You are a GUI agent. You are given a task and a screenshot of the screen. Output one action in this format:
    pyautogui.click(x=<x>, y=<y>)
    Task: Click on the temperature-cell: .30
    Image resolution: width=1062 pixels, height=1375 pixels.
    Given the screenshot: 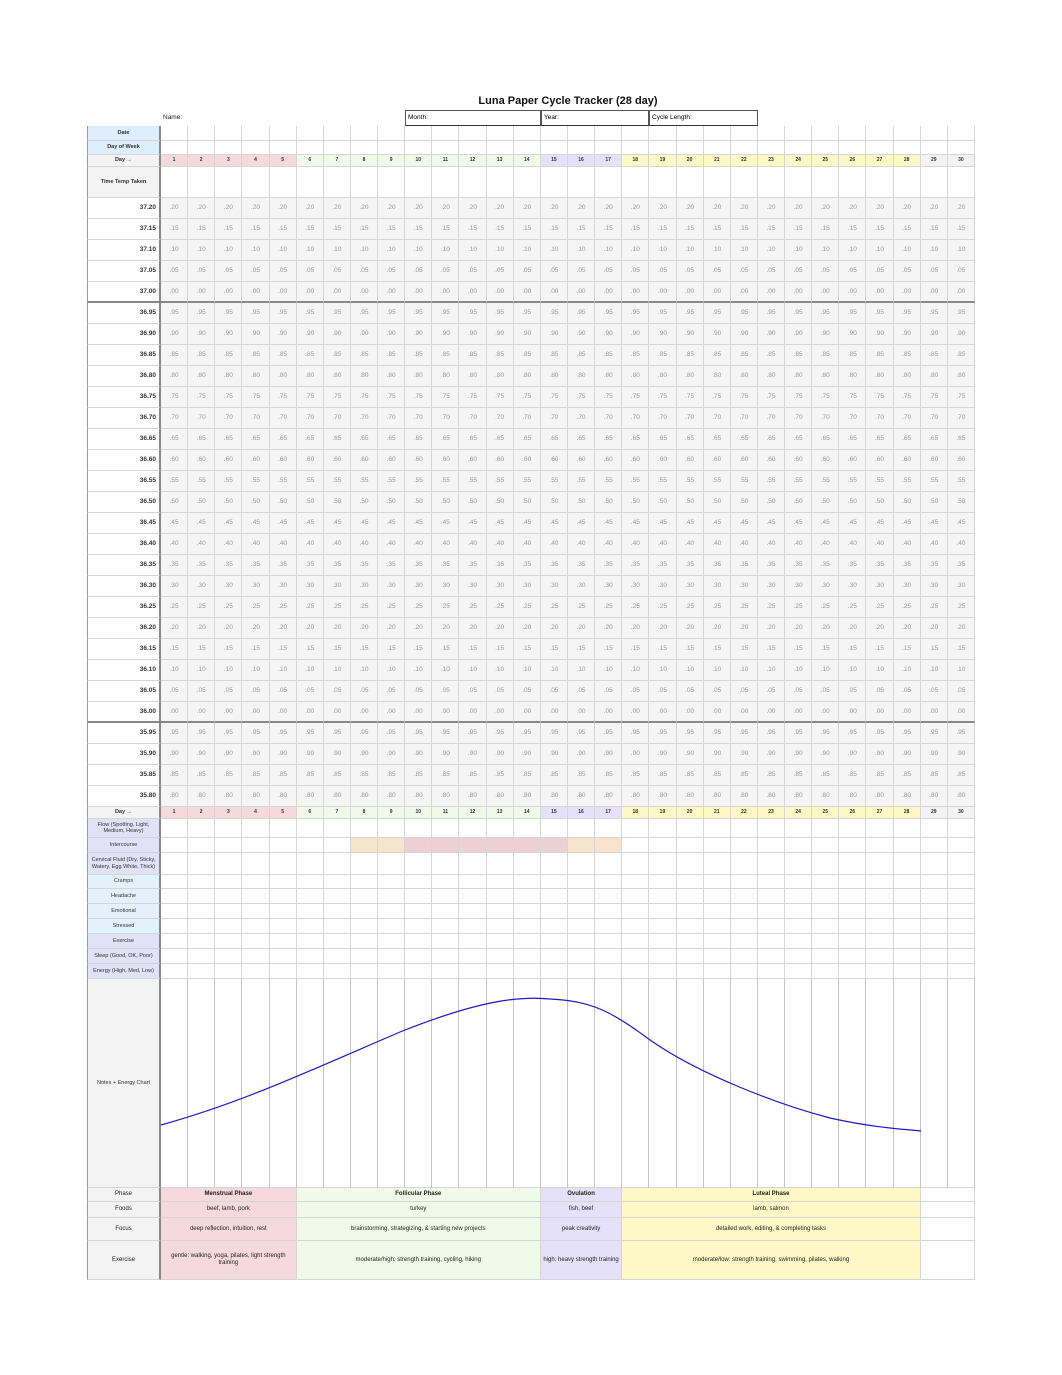 What is the action you would take?
    pyautogui.click(x=636, y=586)
    